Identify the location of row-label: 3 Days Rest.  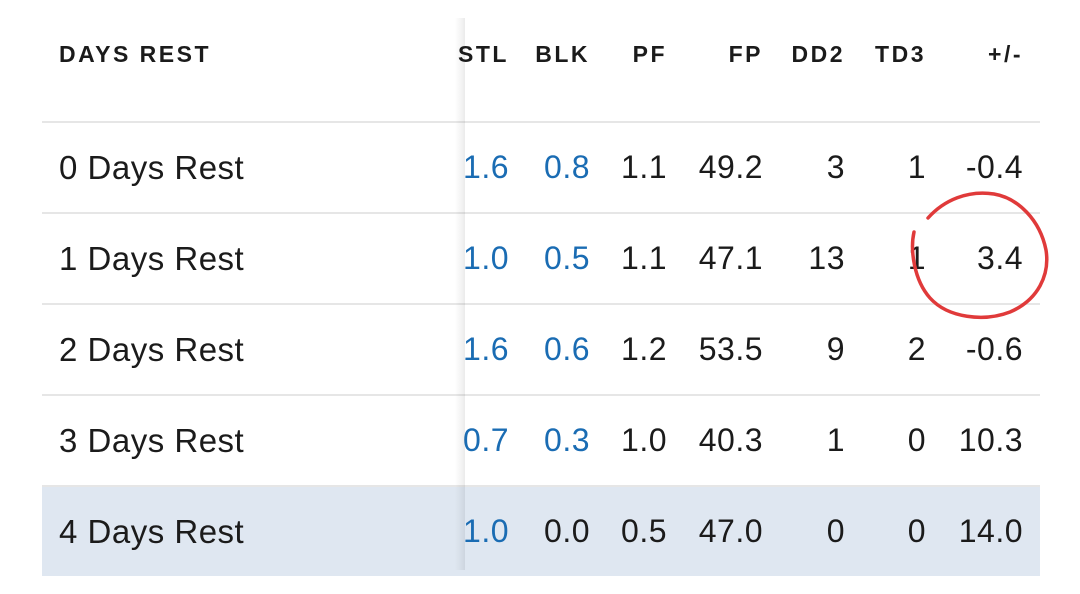
(152, 440).